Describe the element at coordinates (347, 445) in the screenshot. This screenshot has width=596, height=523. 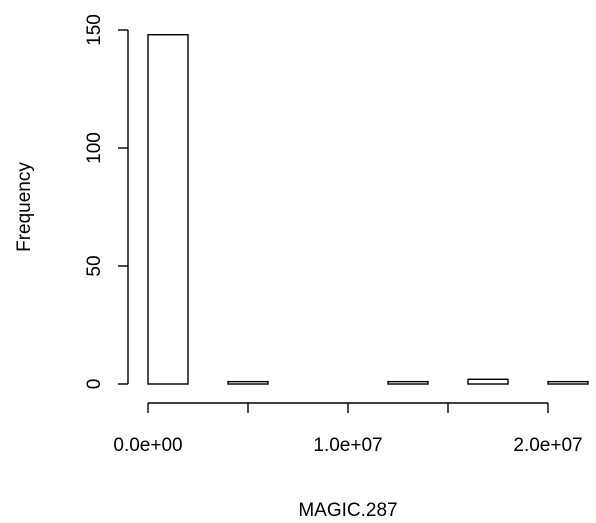
I see `x-tick-label-1: 1.0e+07` at that location.